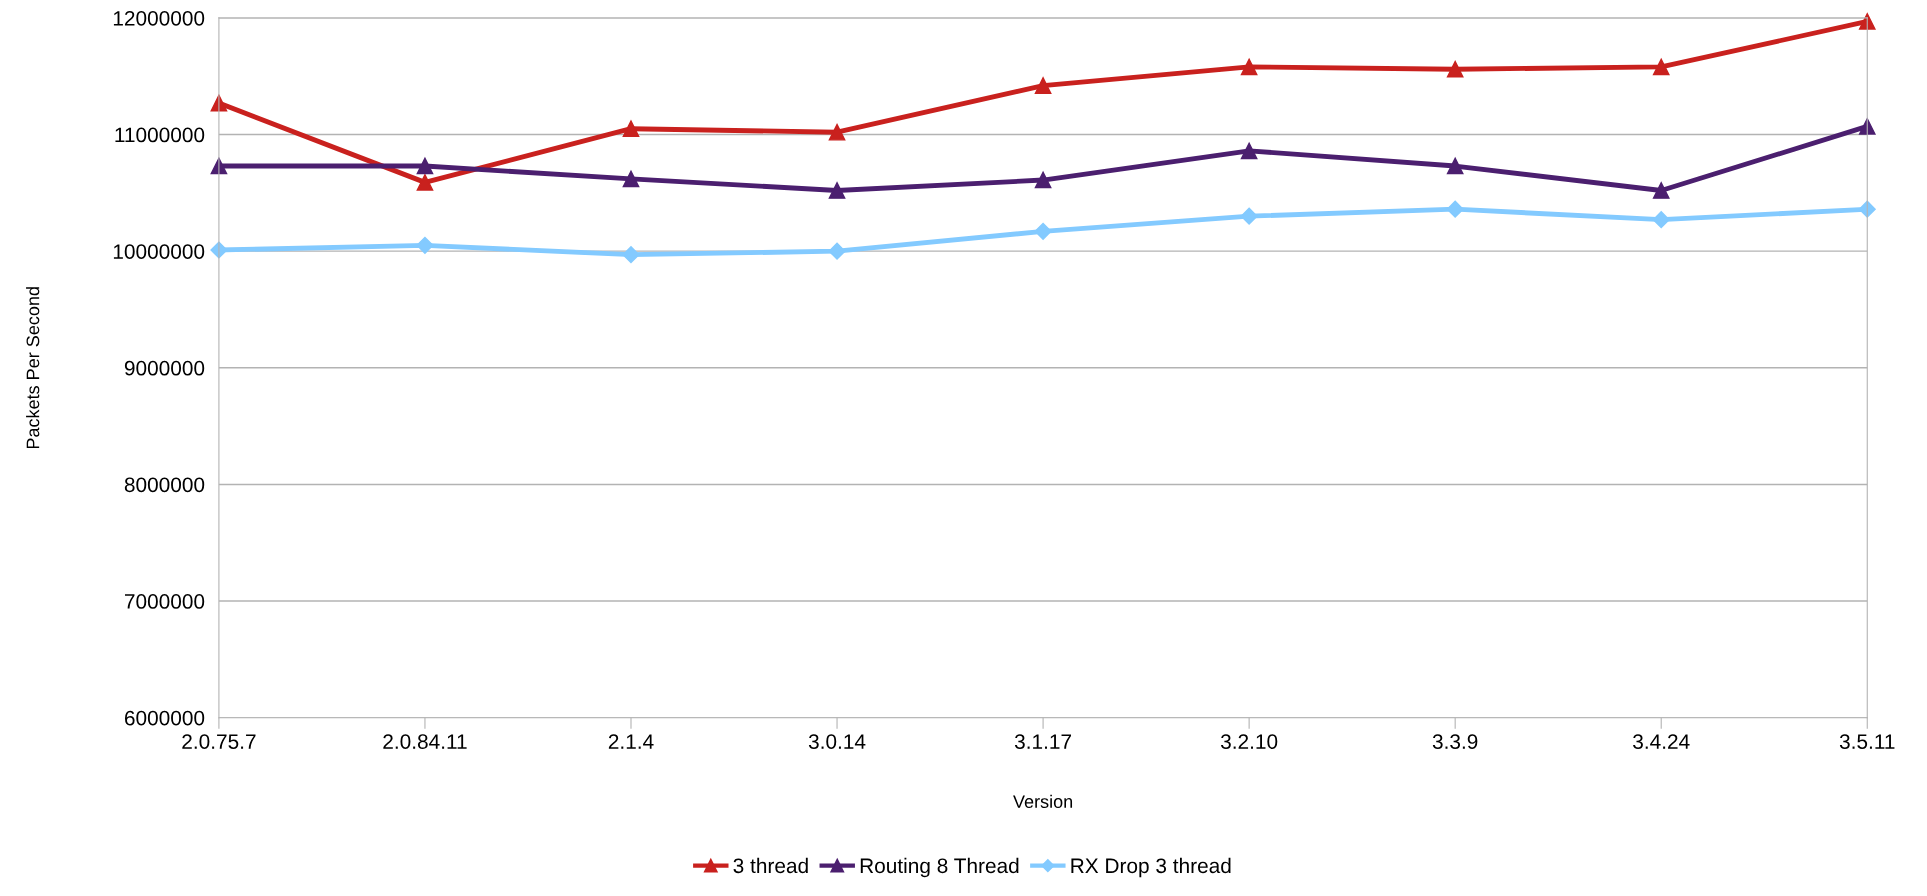 The width and height of the screenshot is (1927, 896). What do you see at coordinates (1661, 741) in the screenshot?
I see `x-tick-label: 3.4.24` at bounding box center [1661, 741].